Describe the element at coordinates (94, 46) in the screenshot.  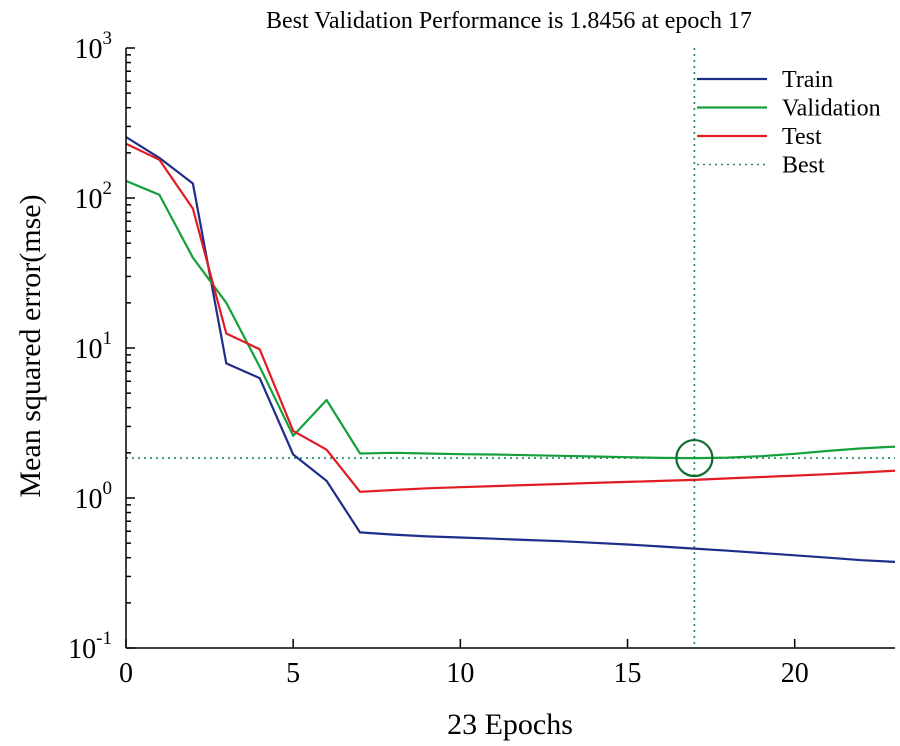
I see `y-tick-label: 10³` at that location.